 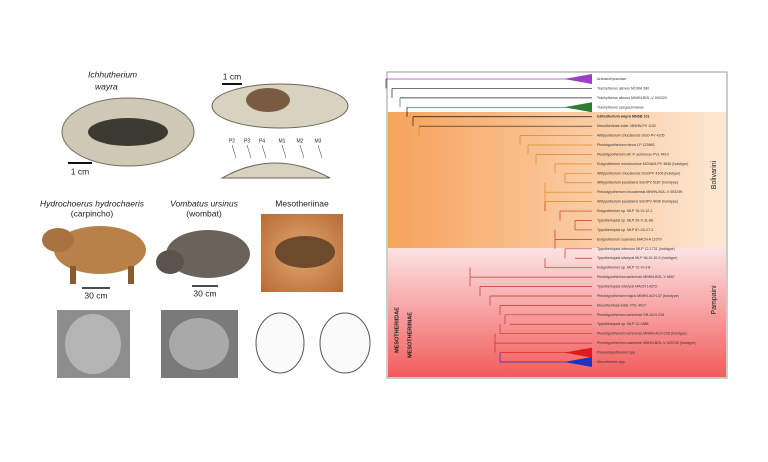 I want to click on taxon-label: Altitypotherium chucalensis SGO-PV 4105, so click(x=631, y=136).